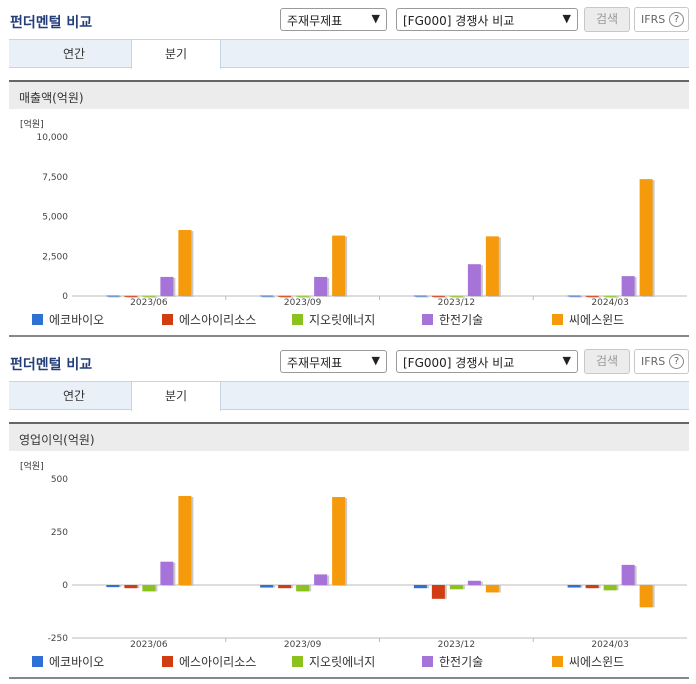 The image size is (696, 684). I want to click on y-tick-label: 2,500, so click(55, 257).